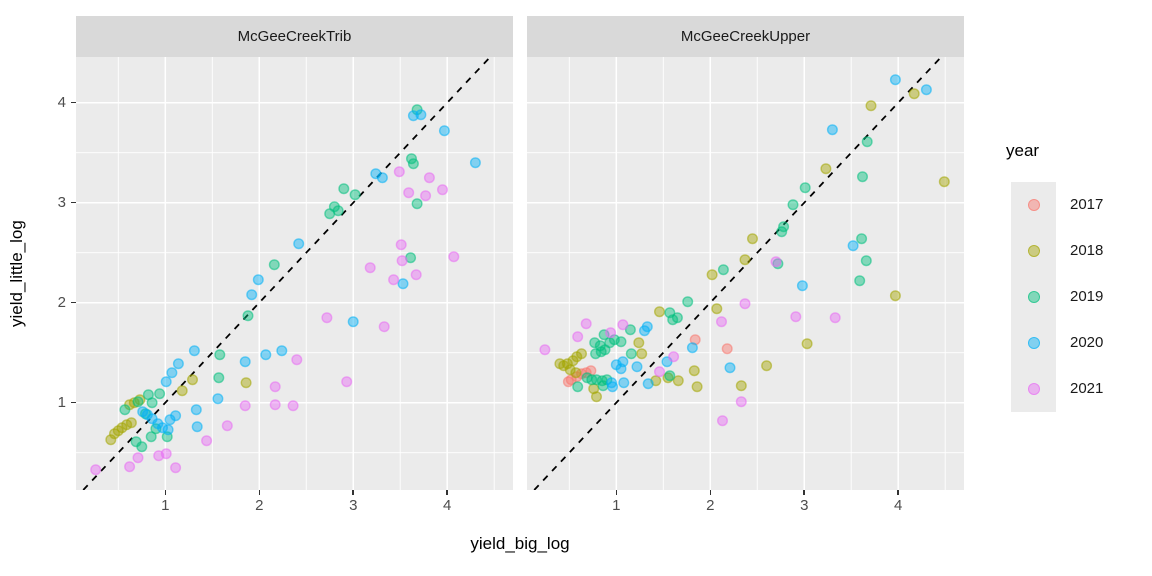 This screenshot has width=1152, height=576. Describe the element at coordinates (61, 302) in the screenshot. I see `y-tick-label: 2` at that location.